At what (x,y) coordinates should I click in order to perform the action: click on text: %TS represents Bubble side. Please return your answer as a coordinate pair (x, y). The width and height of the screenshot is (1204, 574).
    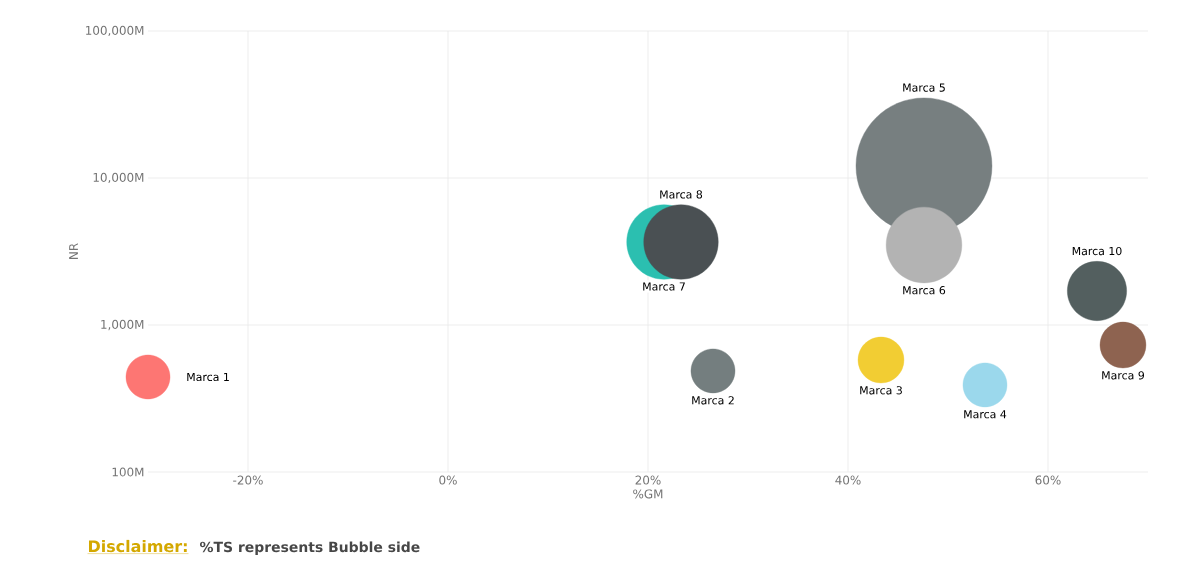
    Looking at the image, I should click on (309, 548).